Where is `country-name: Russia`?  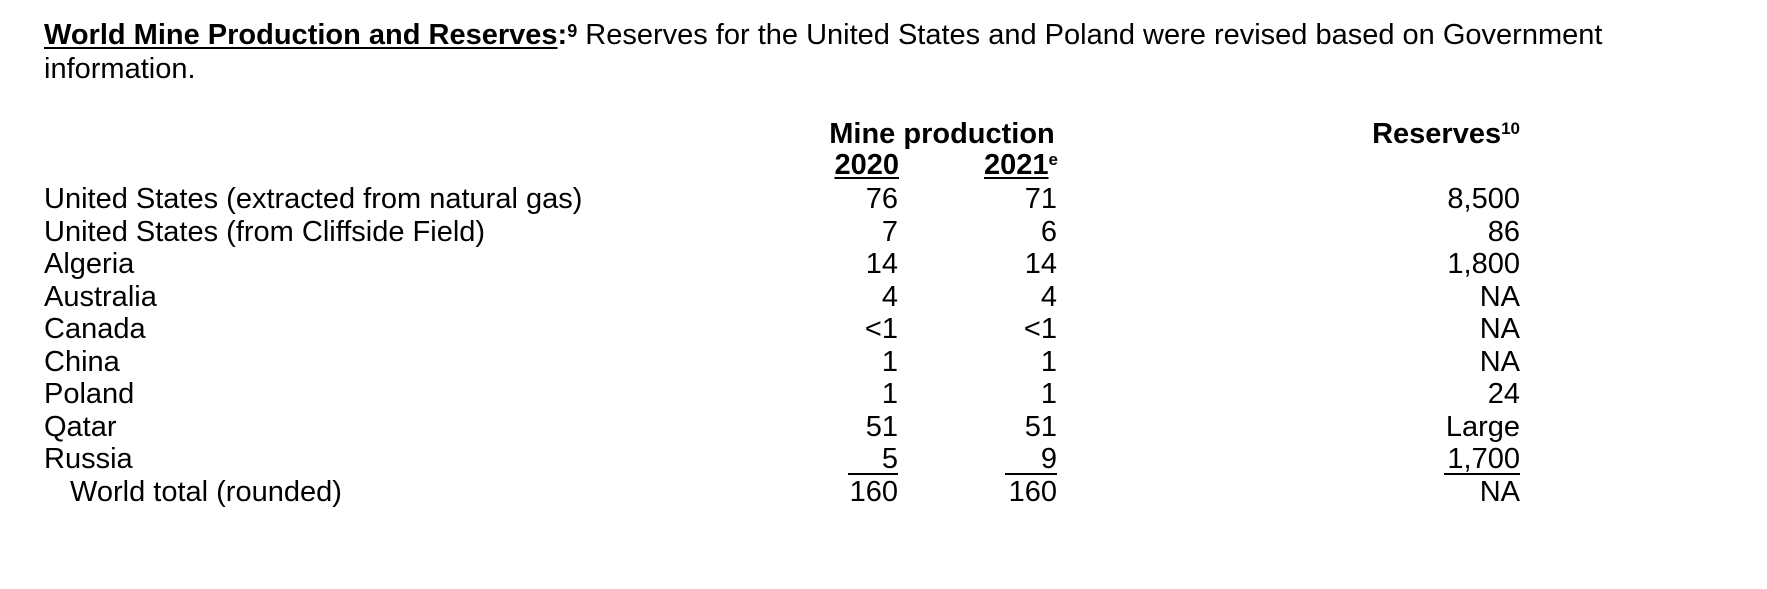 country-name: Russia is located at coordinates (88, 459).